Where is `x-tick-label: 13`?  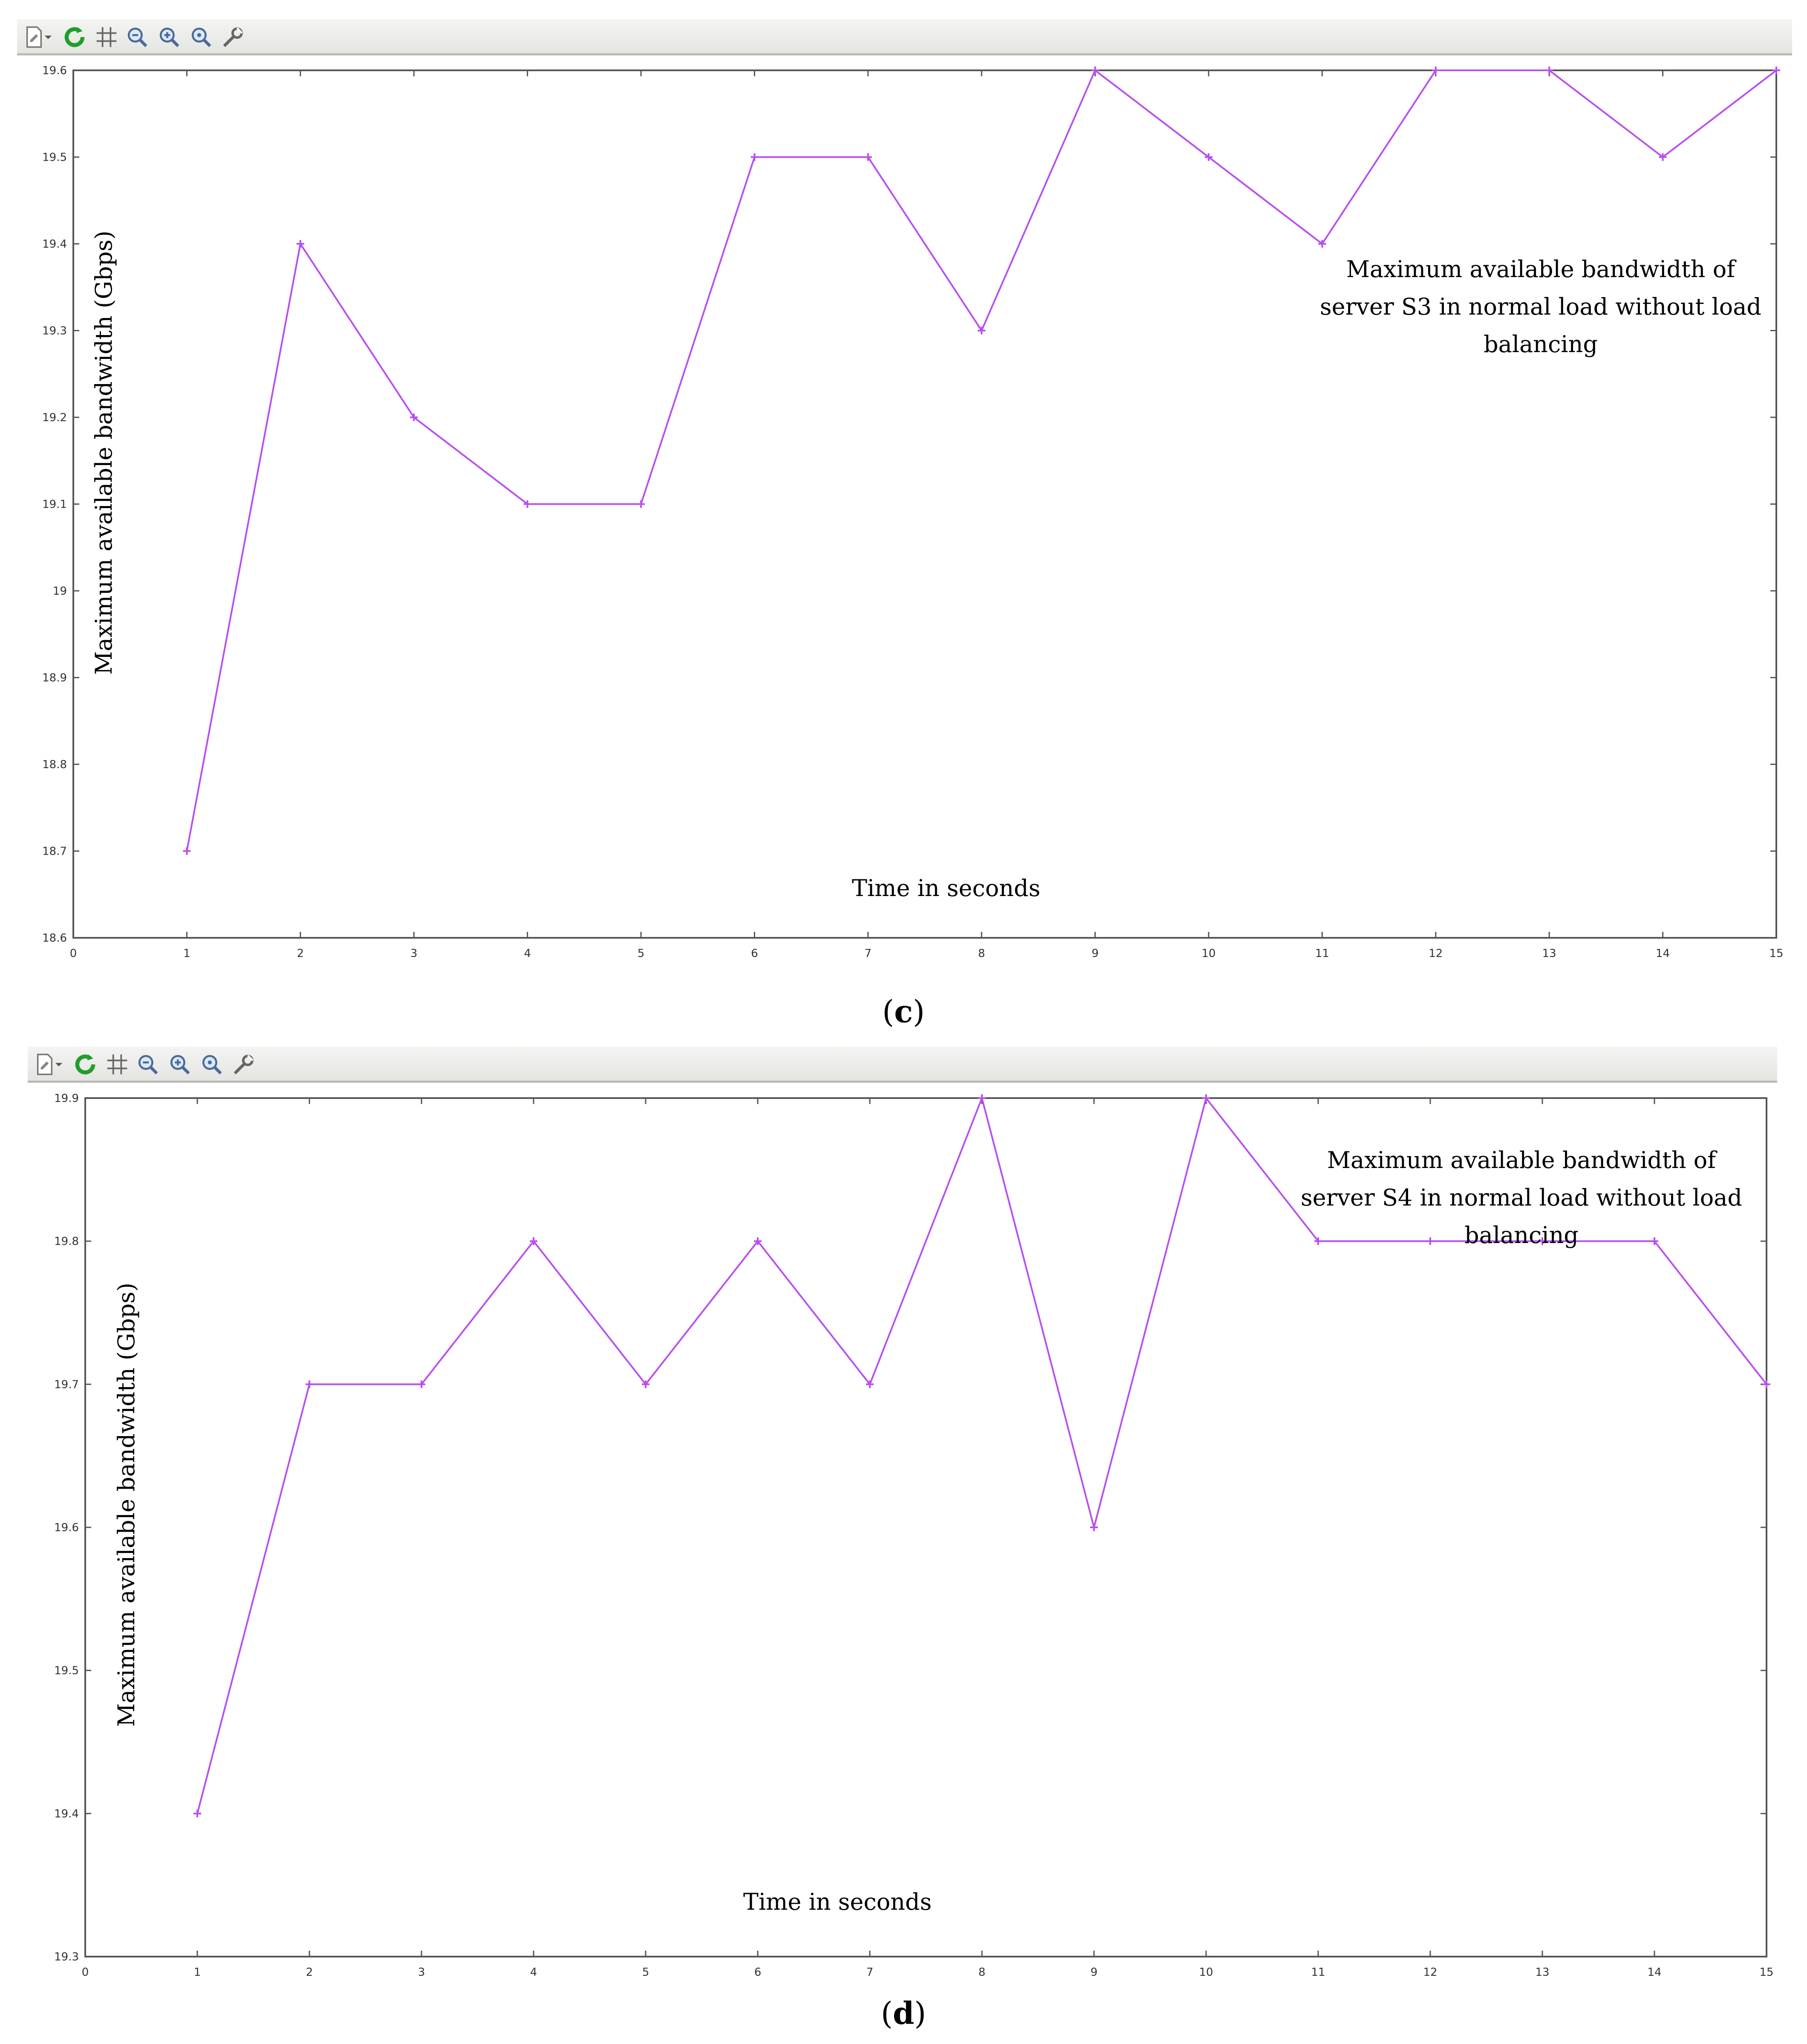
x-tick-label: 13 is located at coordinates (1549, 954).